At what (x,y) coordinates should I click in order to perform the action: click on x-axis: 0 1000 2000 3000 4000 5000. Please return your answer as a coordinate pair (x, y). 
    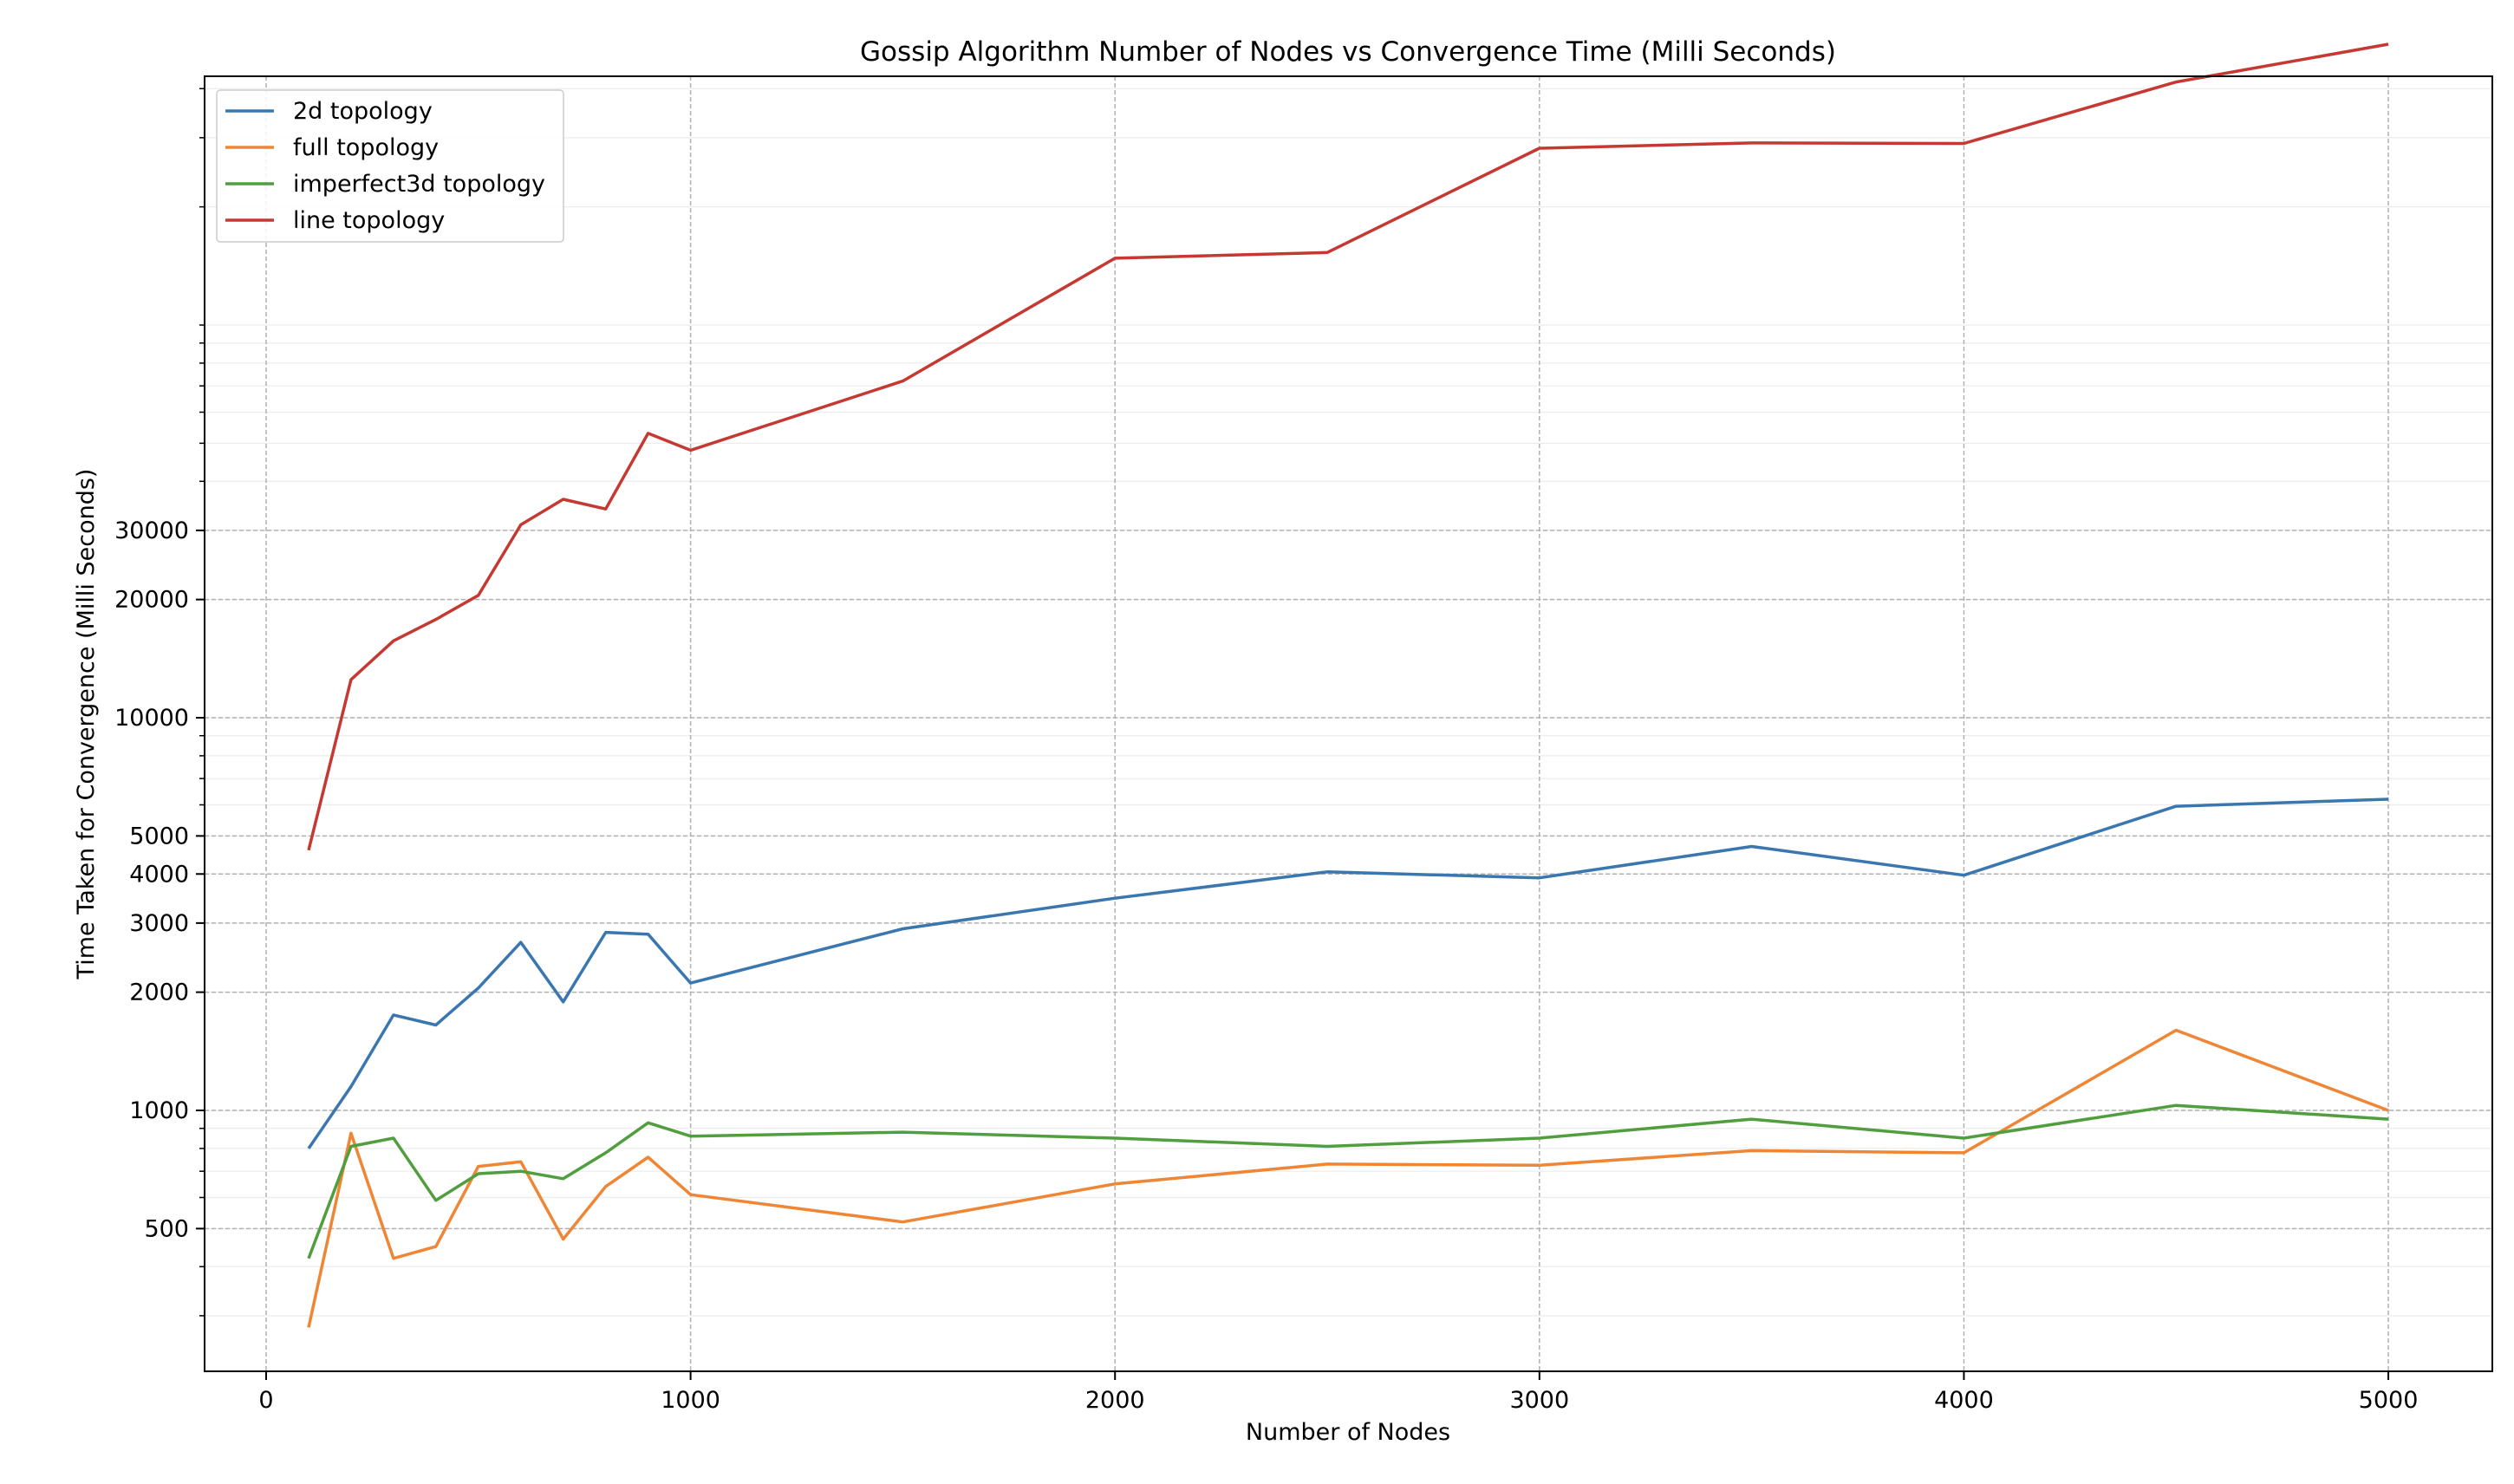
    Looking at the image, I should click on (1338, 1392).